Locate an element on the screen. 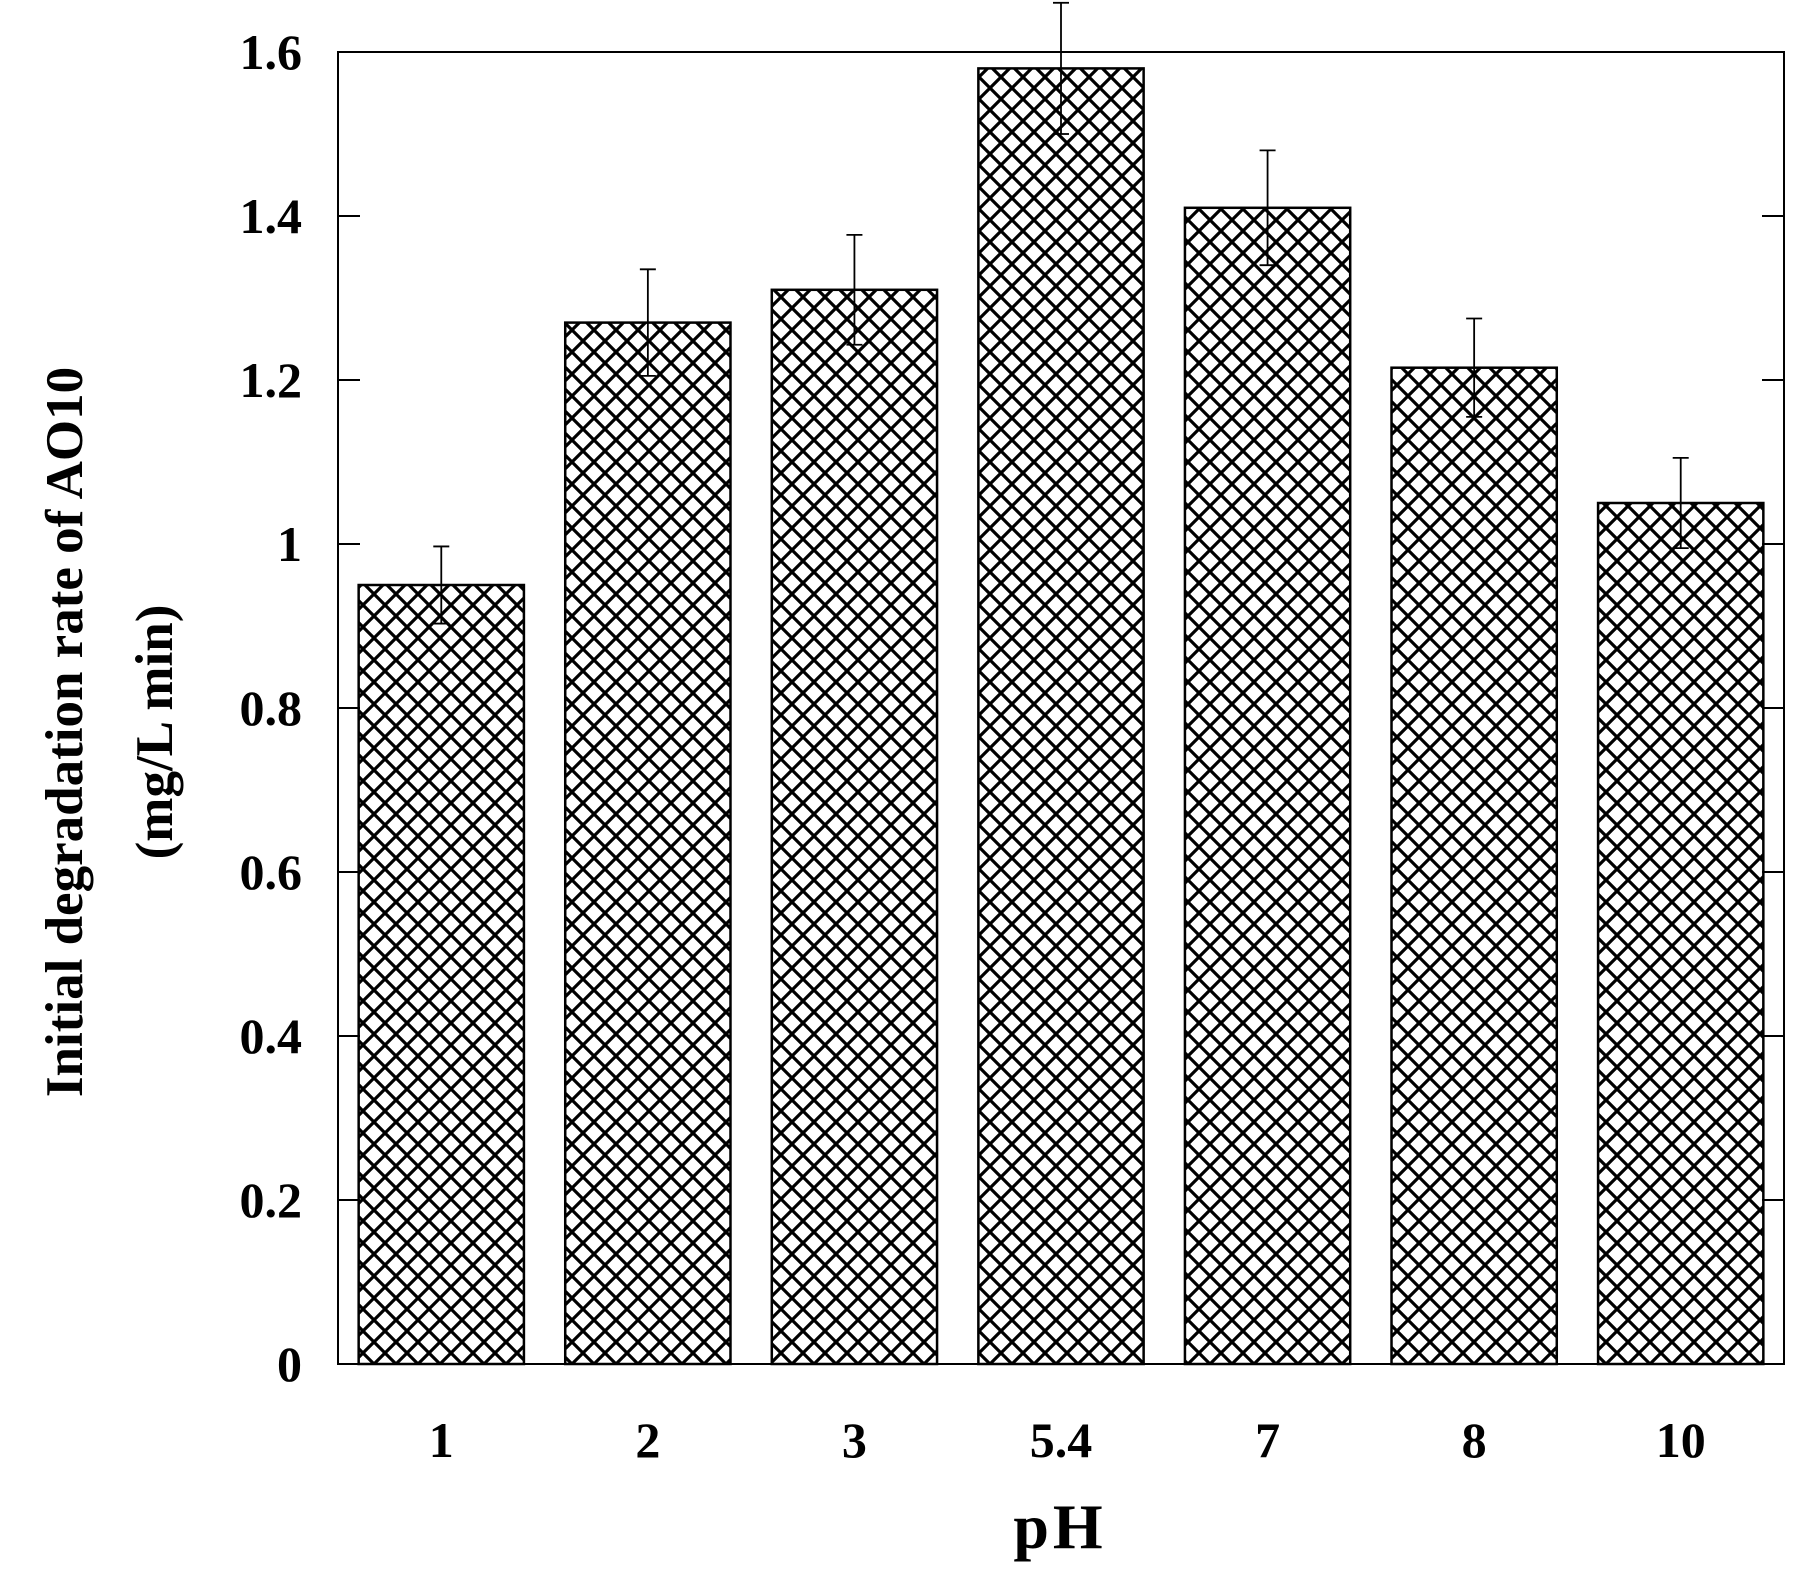 The width and height of the screenshot is (1811, 1575). bar-5.4 is located at coordinates (1061, 716).